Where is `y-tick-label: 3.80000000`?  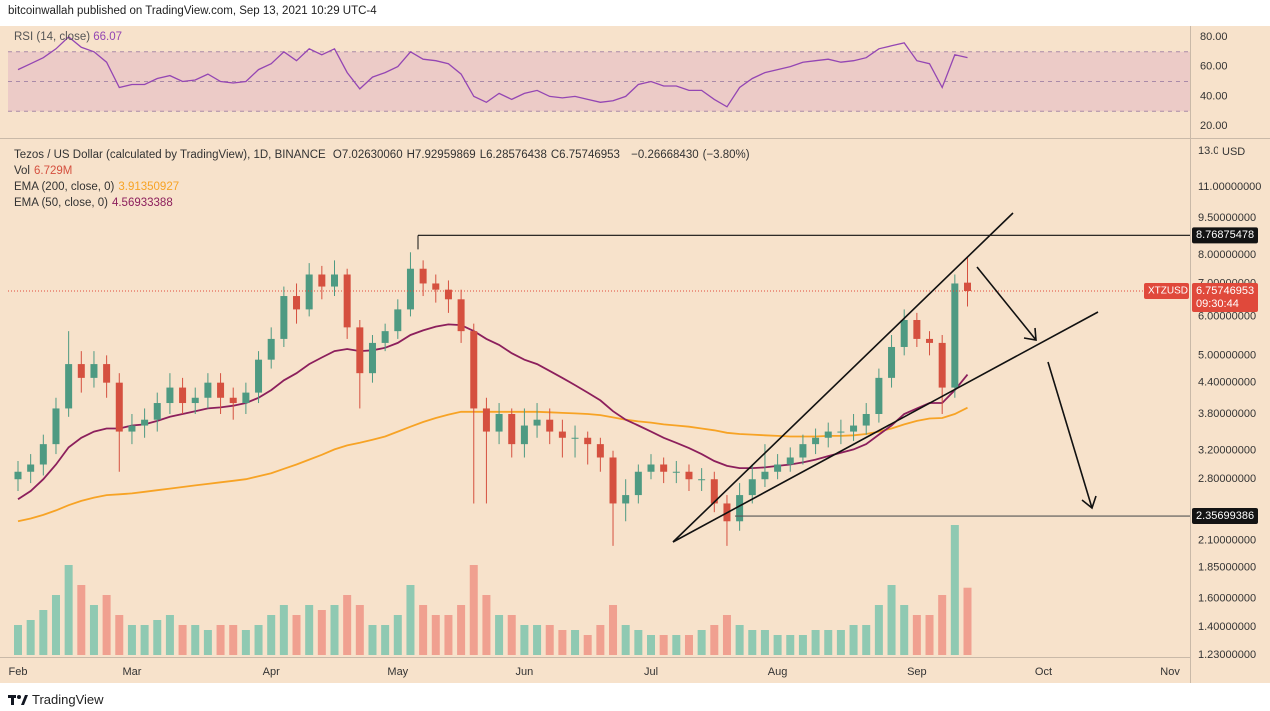
y-tick-label: 3.80000000 is located at coordinates (1227, 414).